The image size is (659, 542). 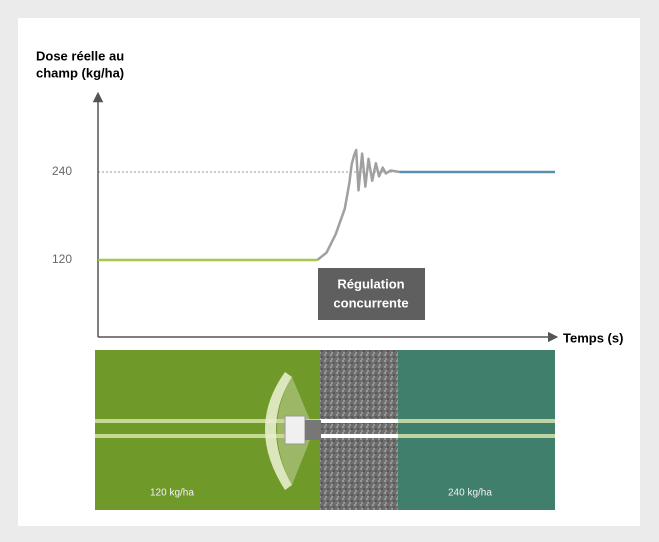 What do you see at coordinates (370, 283) in the screenshot?
I see `annotation: Régulation` at bounding box center [370, 283].